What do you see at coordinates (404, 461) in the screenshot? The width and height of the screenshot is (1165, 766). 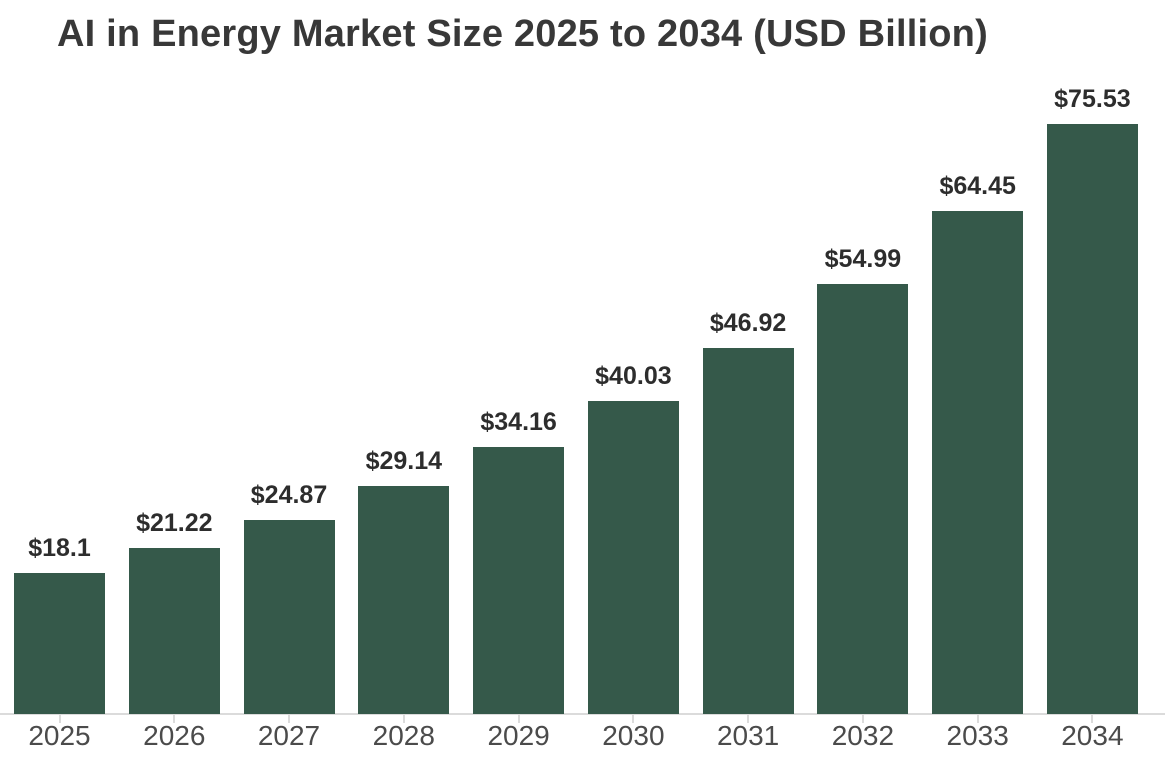 I see `bar-value-label: $29.14` at bounding box center [404, 461].